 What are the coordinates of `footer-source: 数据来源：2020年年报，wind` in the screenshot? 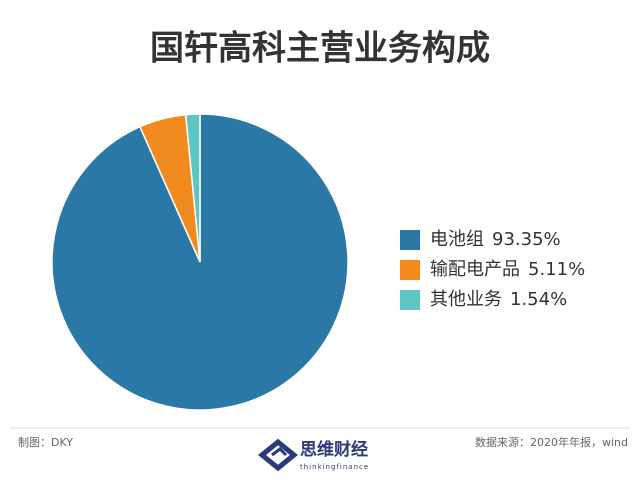 It's located at (551, 442).